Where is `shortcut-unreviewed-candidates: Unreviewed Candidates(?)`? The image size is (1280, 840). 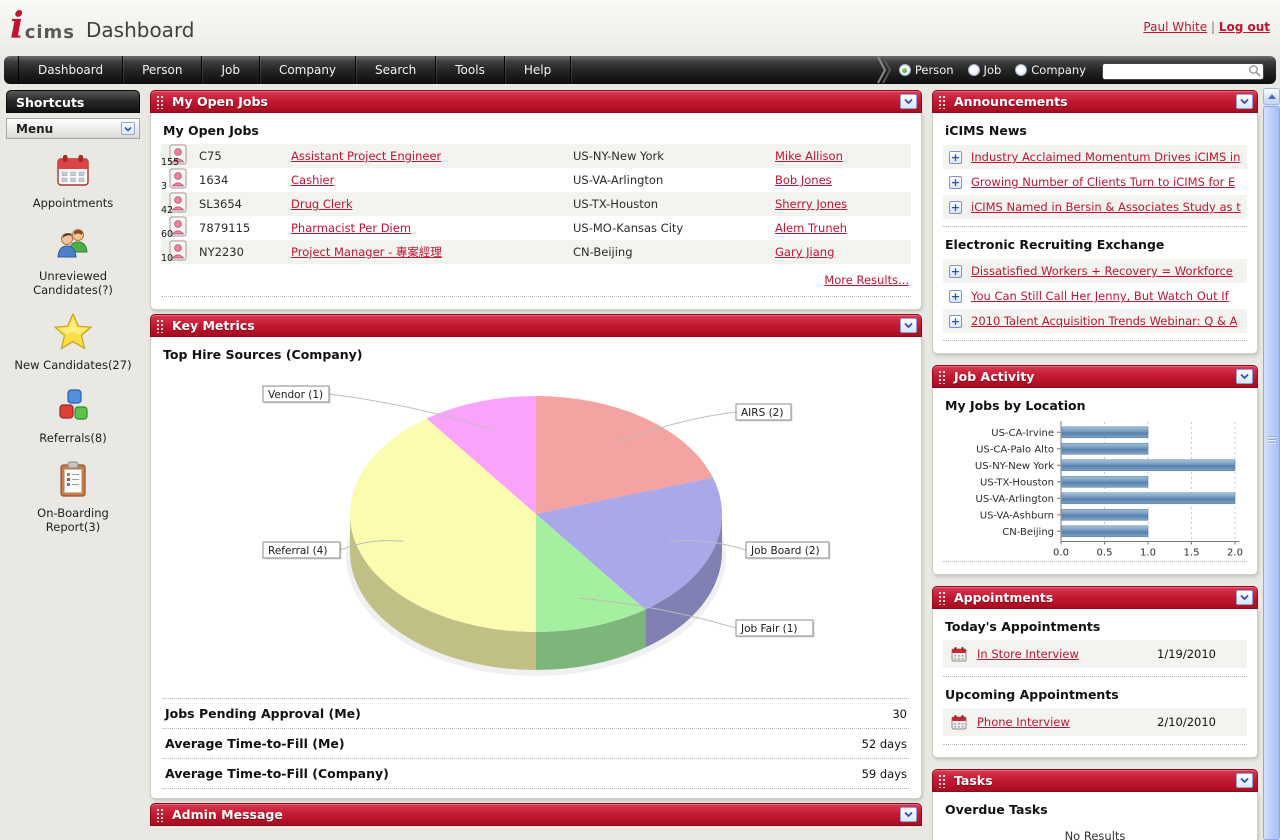 shortcut-unreviewed-candidates: Unreviewed Candidates(?) is located at coordinates (73, 261).